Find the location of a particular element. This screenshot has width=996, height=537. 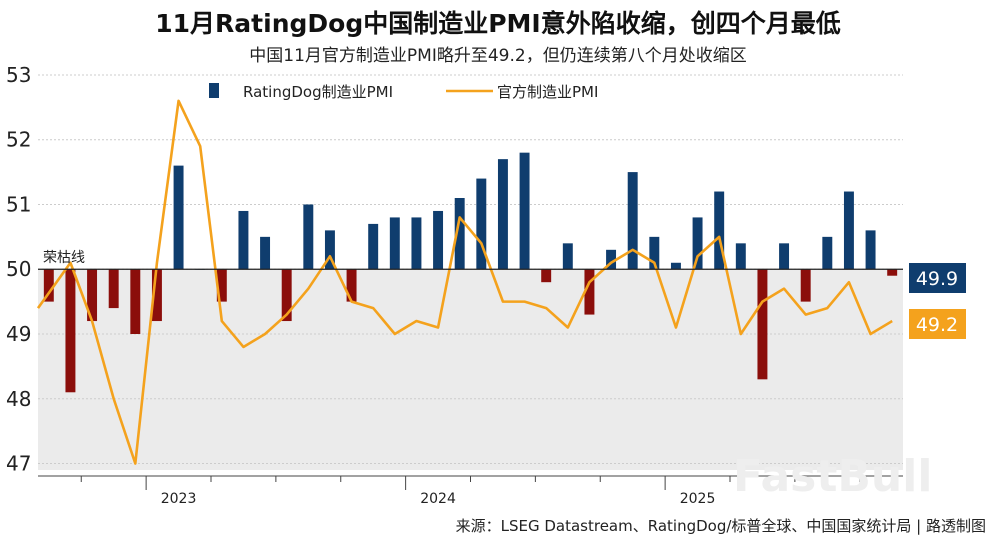

legend-line-label: 官方制造业PMI is located at coordinates (547, 92).